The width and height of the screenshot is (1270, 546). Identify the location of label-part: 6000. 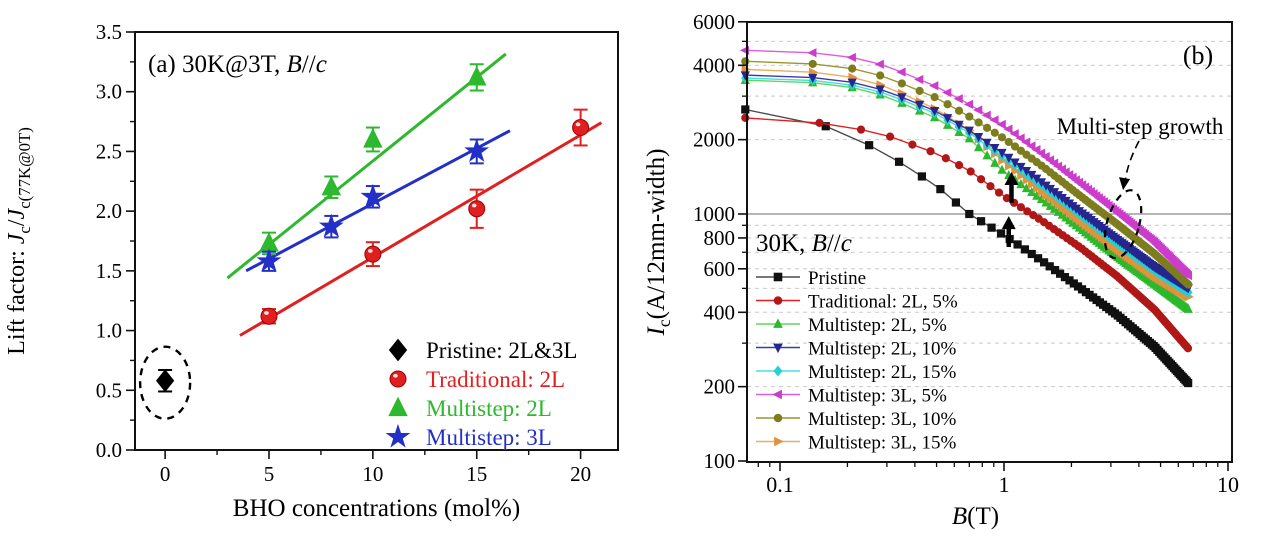
(714, 22).